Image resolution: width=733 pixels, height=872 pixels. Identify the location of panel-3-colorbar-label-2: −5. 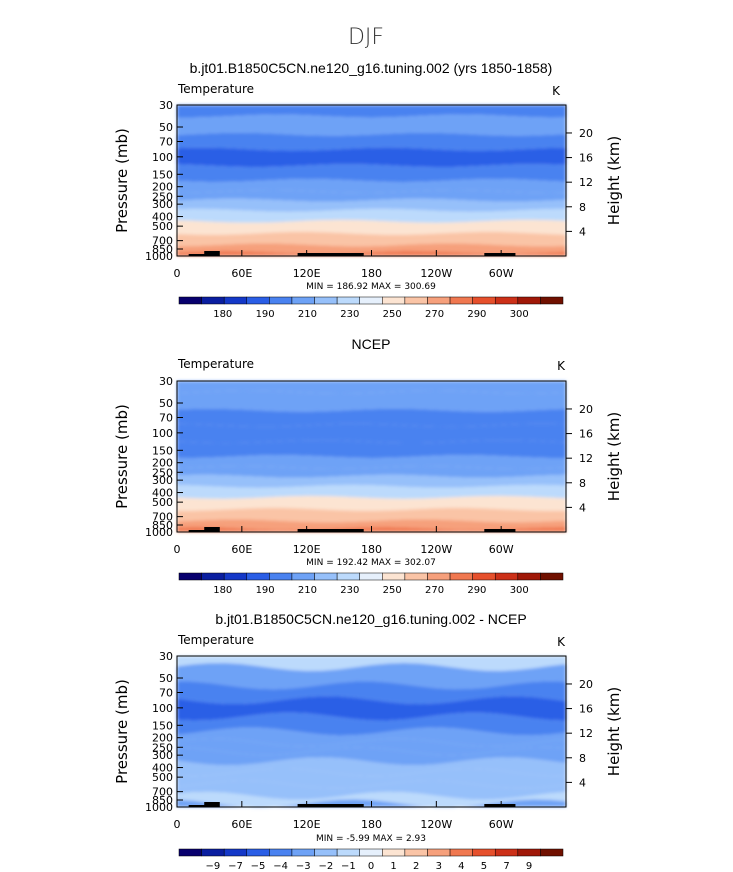
(258, 866).